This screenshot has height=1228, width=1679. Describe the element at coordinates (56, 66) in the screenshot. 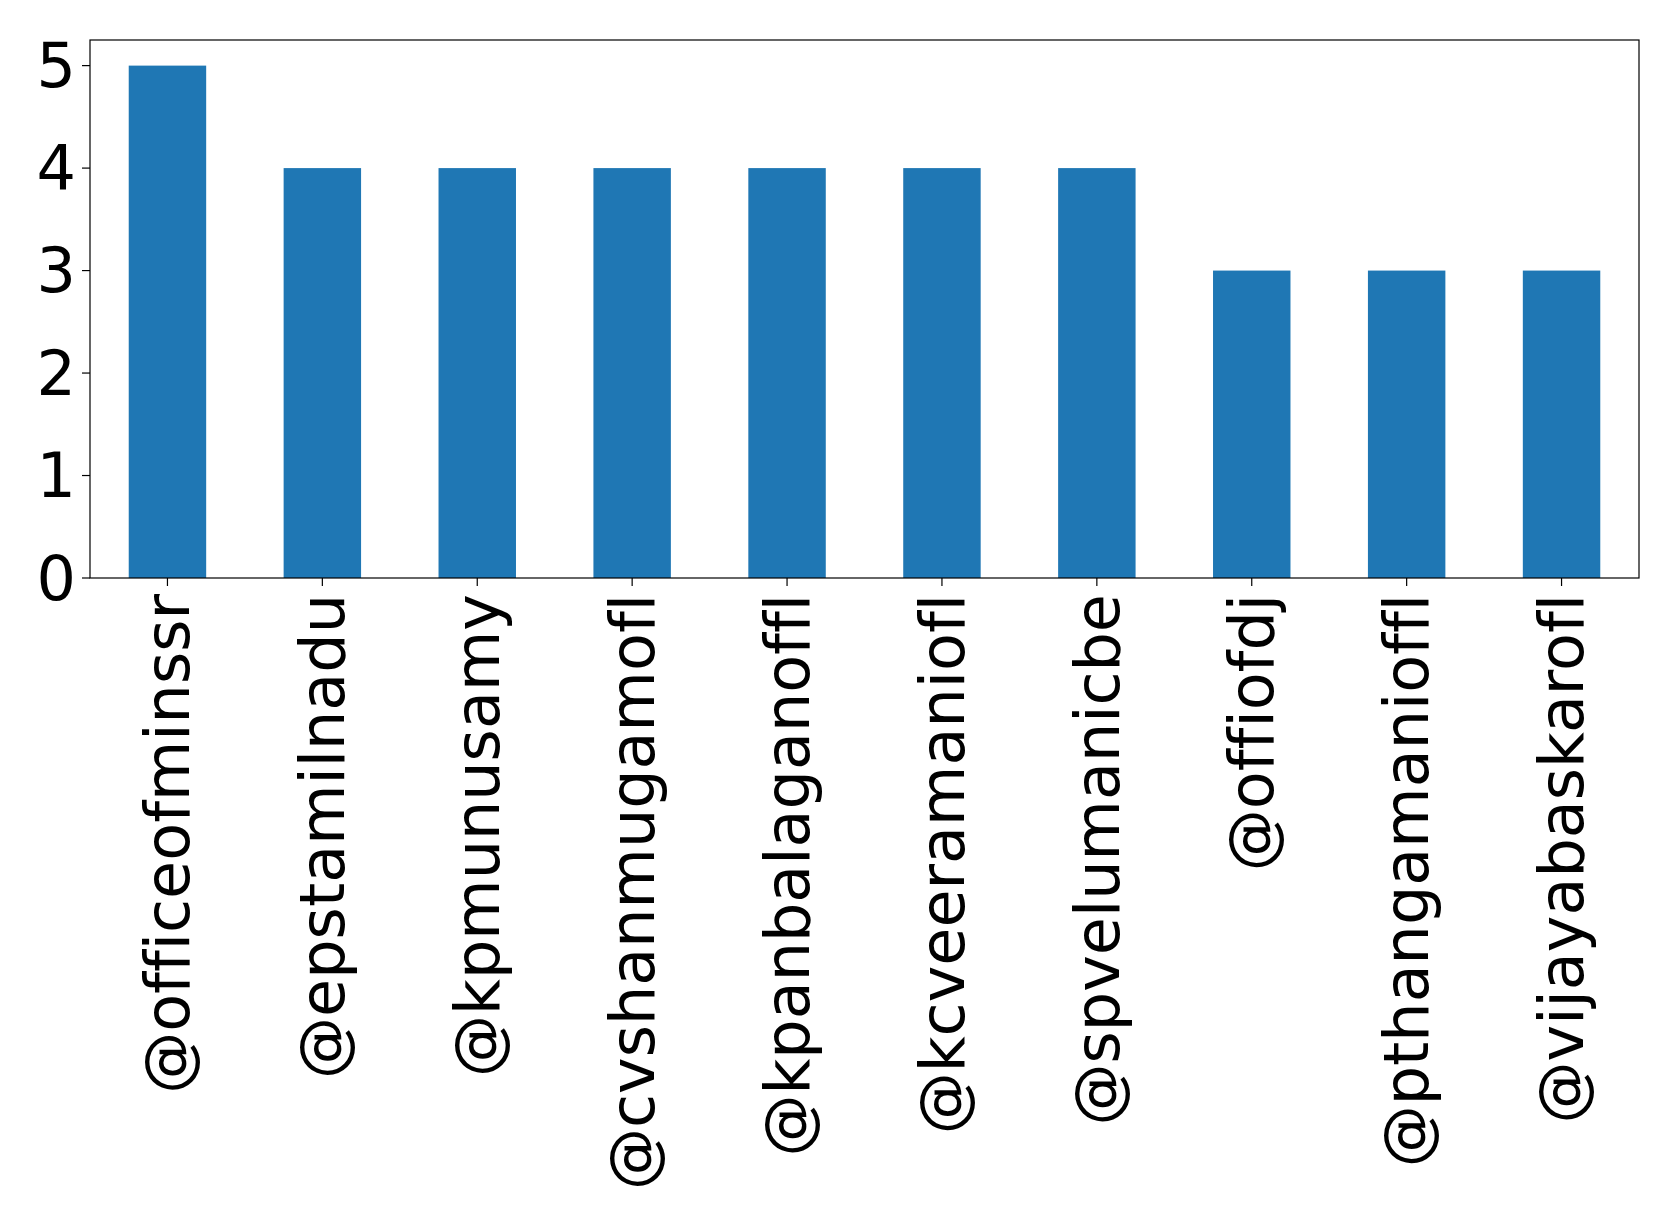

I see `y-tick-label: 5` at that location.